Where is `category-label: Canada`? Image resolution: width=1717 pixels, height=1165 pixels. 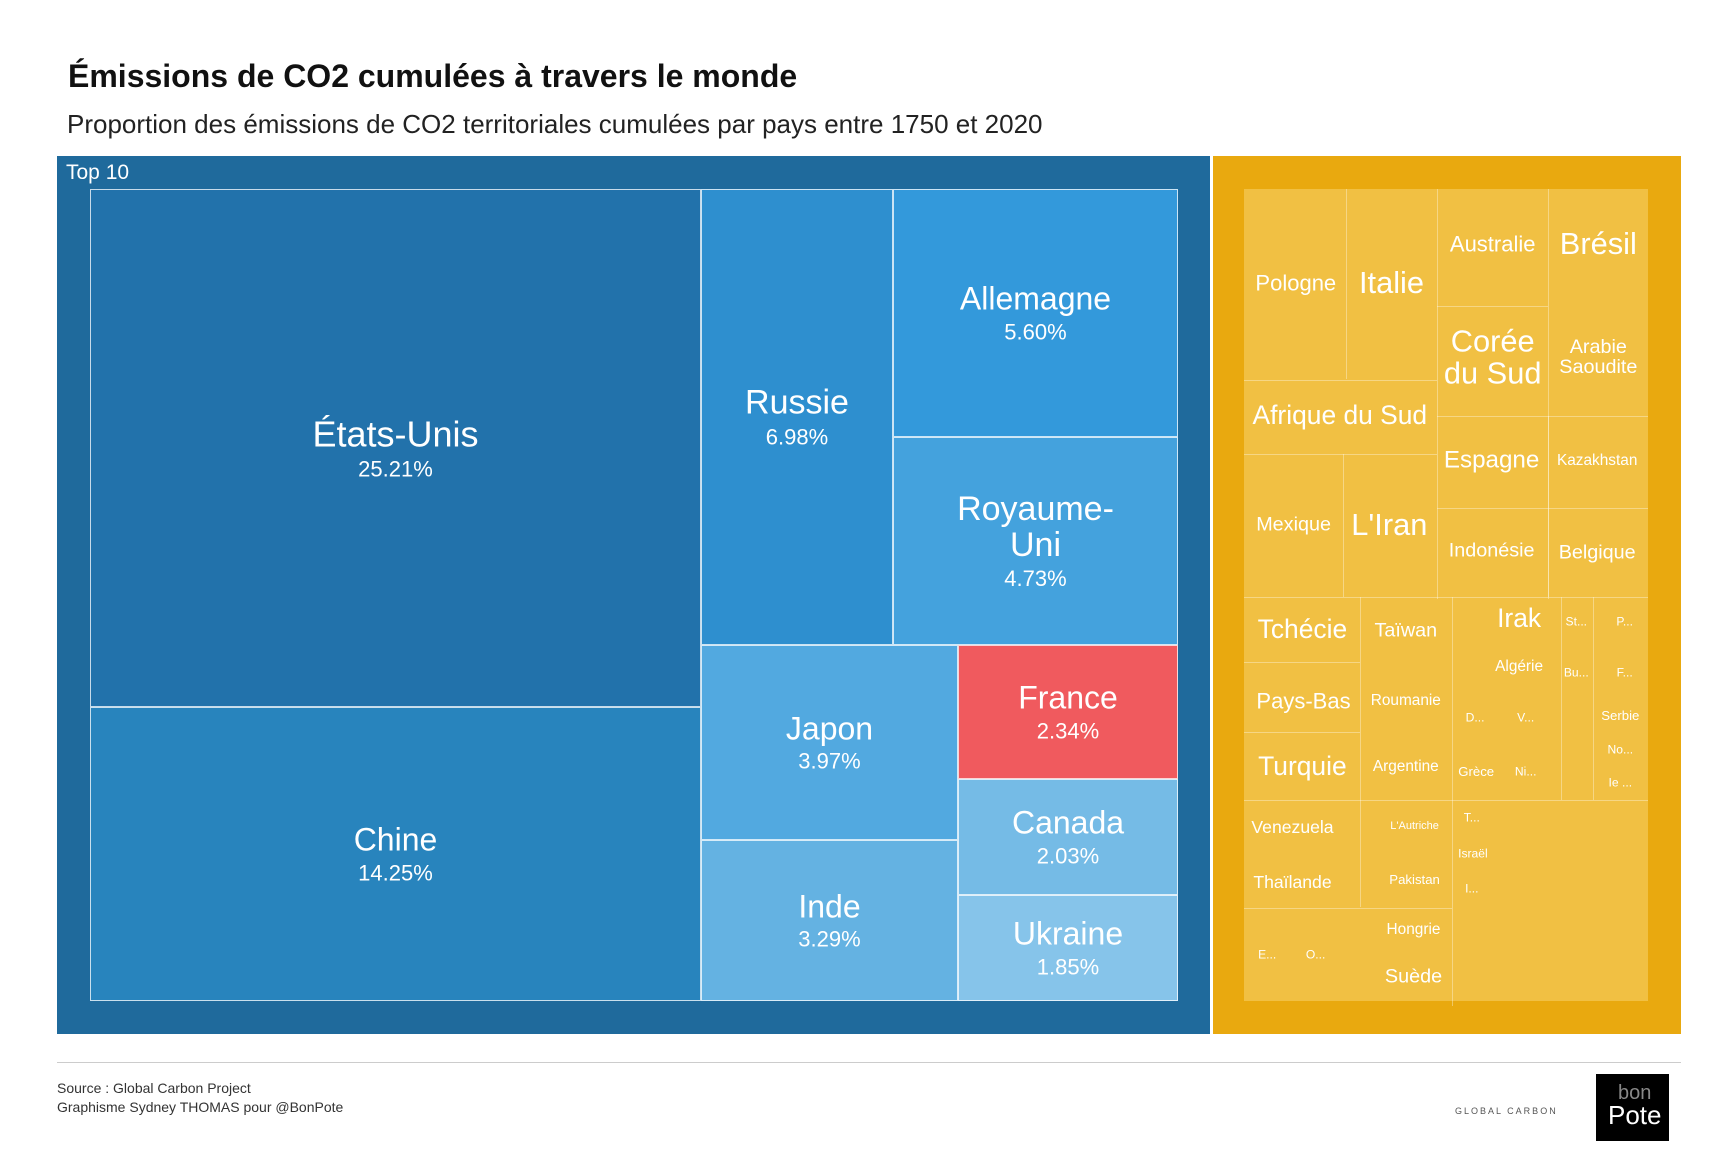 category-label: Canada is located at coordinates (1068, 822).